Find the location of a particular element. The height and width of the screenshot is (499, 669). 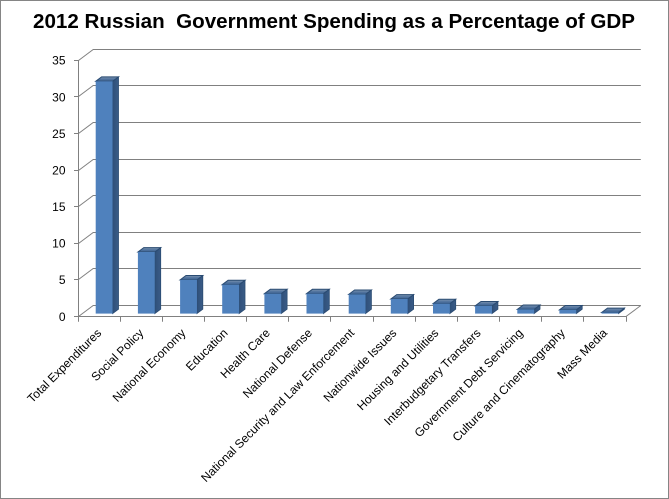

svg-text: 0 is located at coordinates (62, 317).